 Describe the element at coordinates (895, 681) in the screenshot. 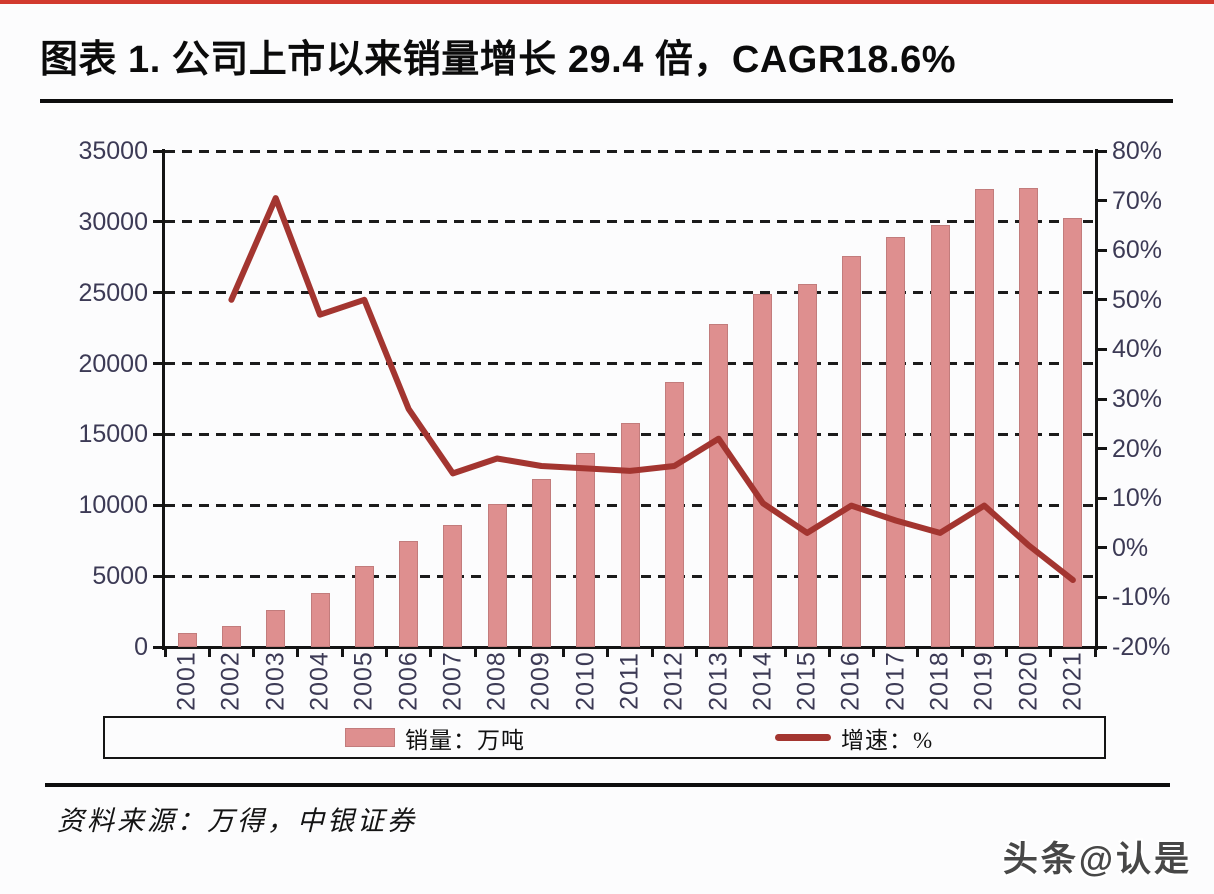

I see `year-label-2017: 2017` at that location.